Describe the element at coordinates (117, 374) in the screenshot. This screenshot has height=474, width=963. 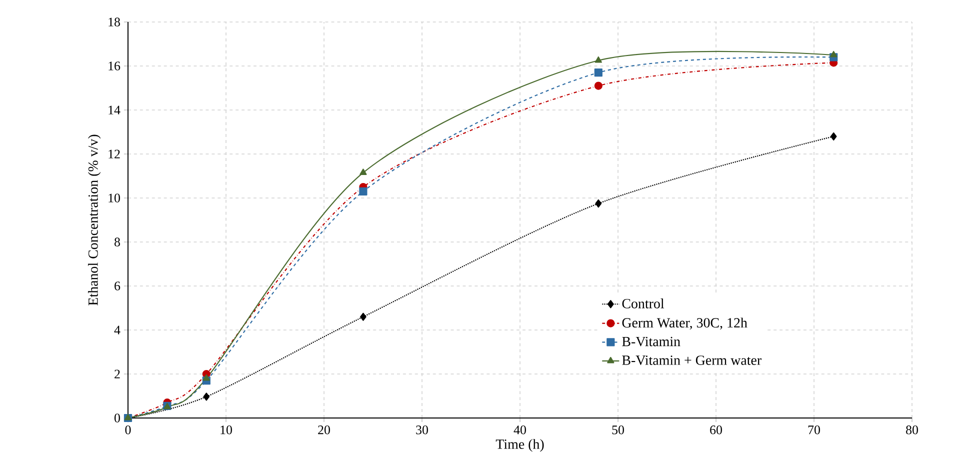
I see `y-tick-label: 2` at that location.